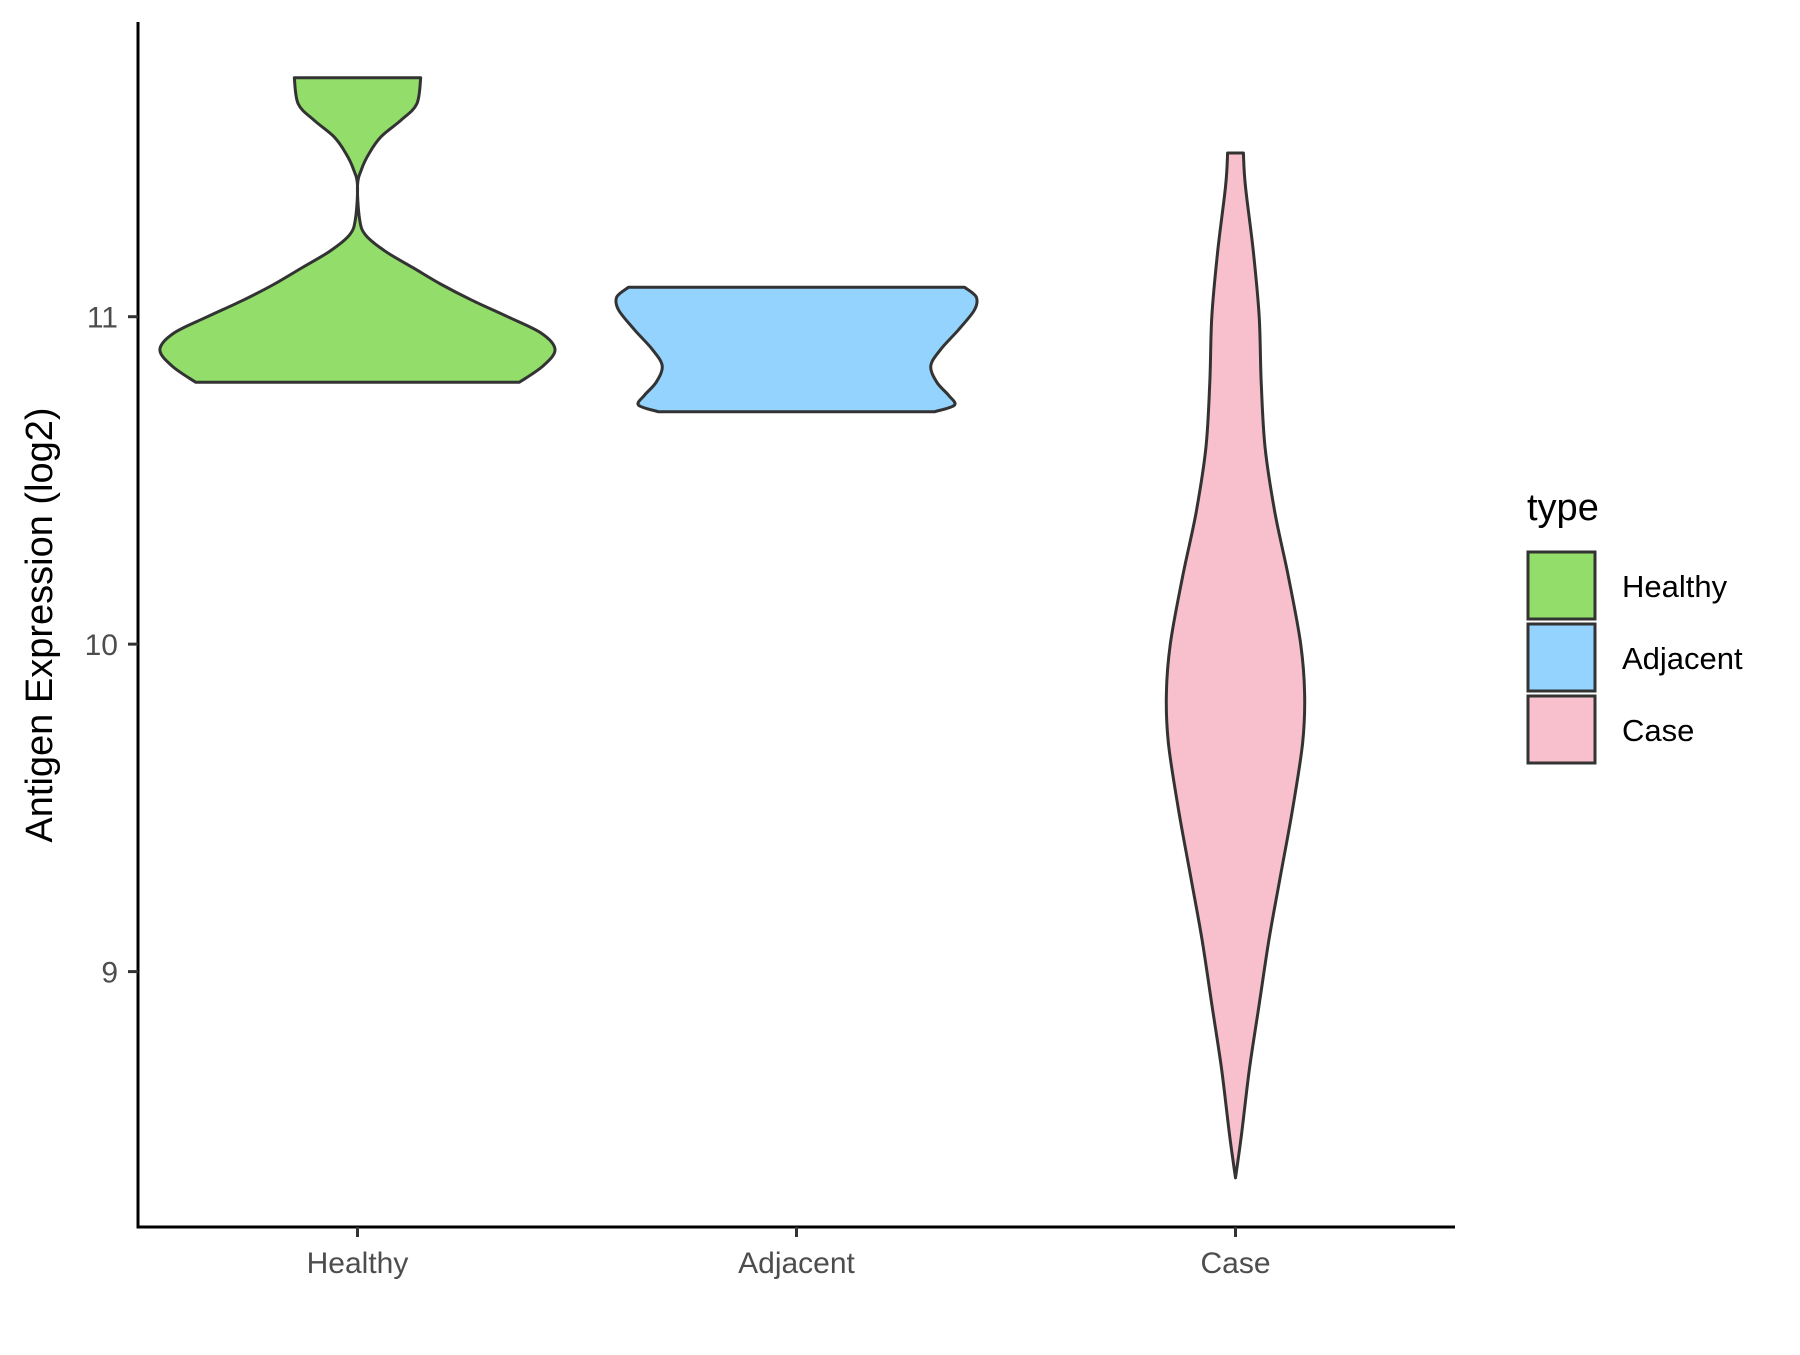 Image resolution: width=1800 pixels, height=1355 pixels. I want to click on x-tick-label: Case, so click(1235, 1263).